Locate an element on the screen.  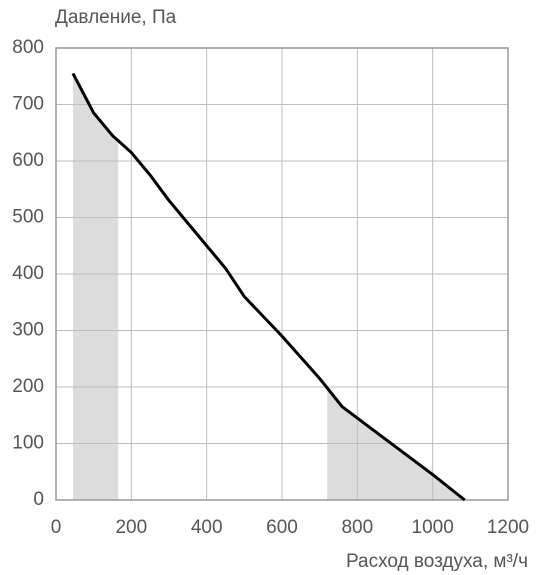
y-tick-label: 200 is located at coordinates (28, 386).